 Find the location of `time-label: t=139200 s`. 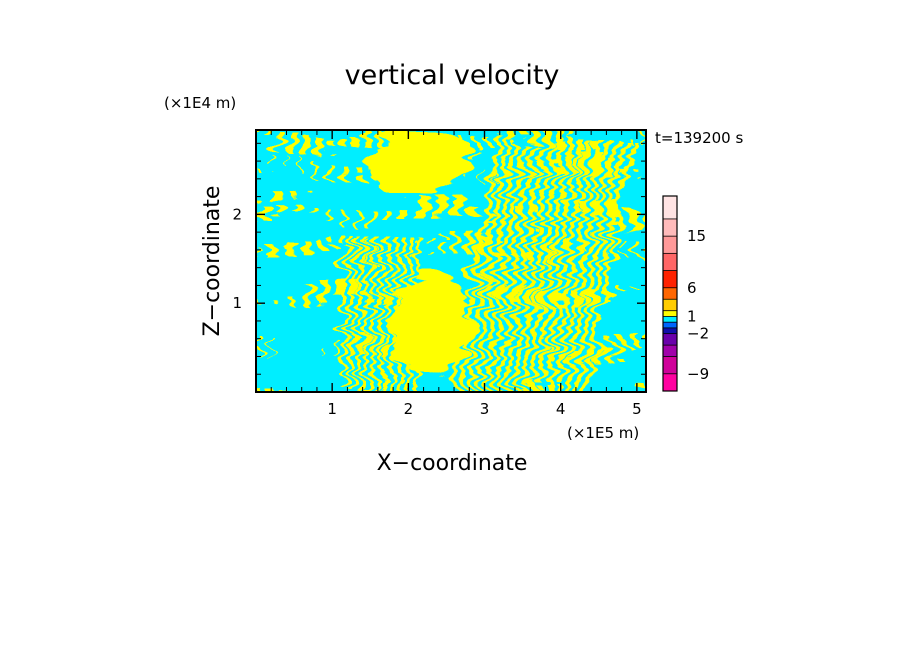

time-label: t=139200 s is located at coordinates (699, 138).